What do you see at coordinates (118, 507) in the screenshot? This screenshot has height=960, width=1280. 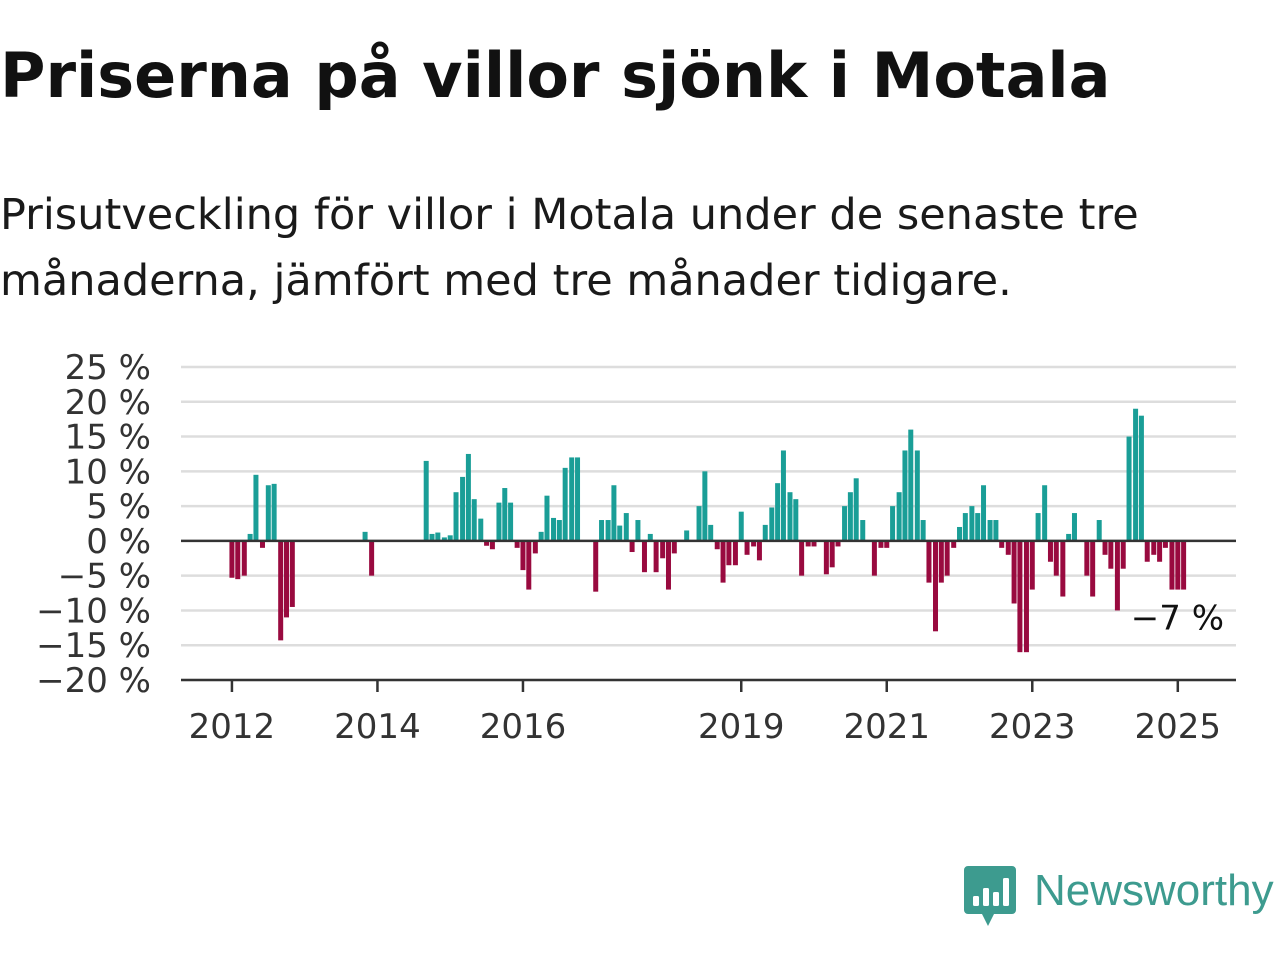 I see `y-tick-label: 5 %` at bounding box center [118, 507].